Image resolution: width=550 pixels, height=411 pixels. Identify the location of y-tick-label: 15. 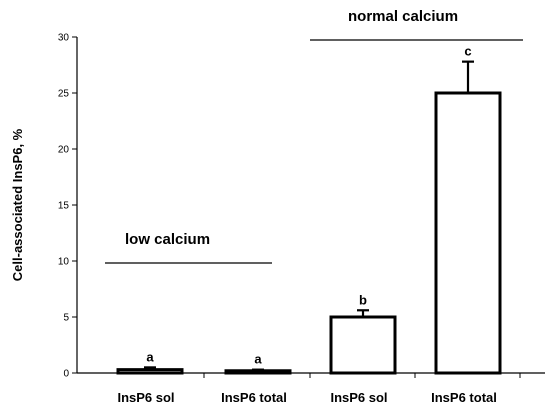
(64, 206).